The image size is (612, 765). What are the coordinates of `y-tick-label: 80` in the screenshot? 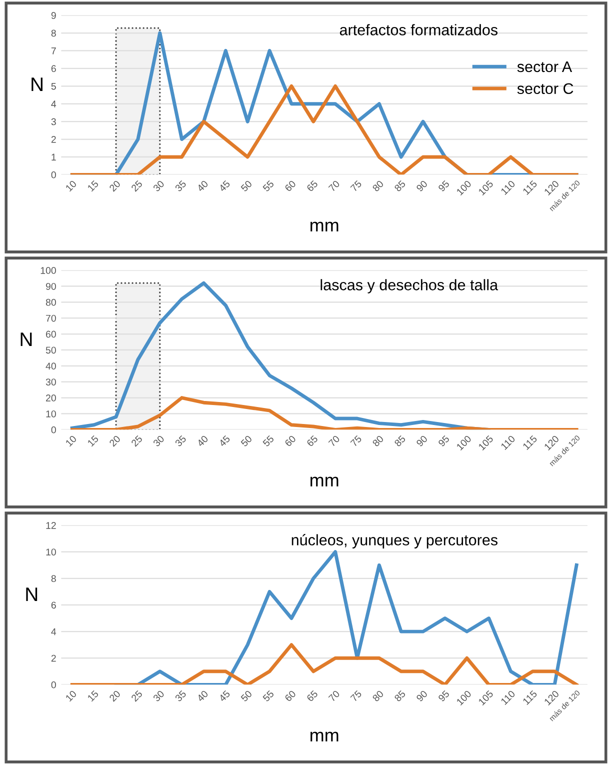 It's located at (51, 302).